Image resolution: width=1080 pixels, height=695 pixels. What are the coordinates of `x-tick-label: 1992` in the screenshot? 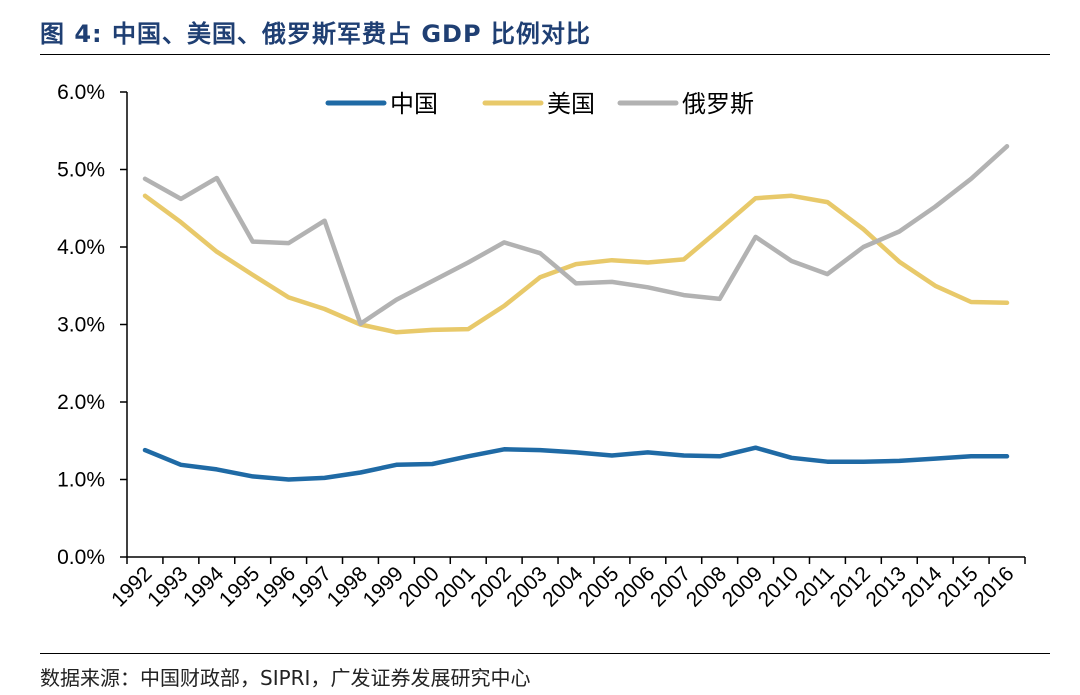 It's located at (131, 586).